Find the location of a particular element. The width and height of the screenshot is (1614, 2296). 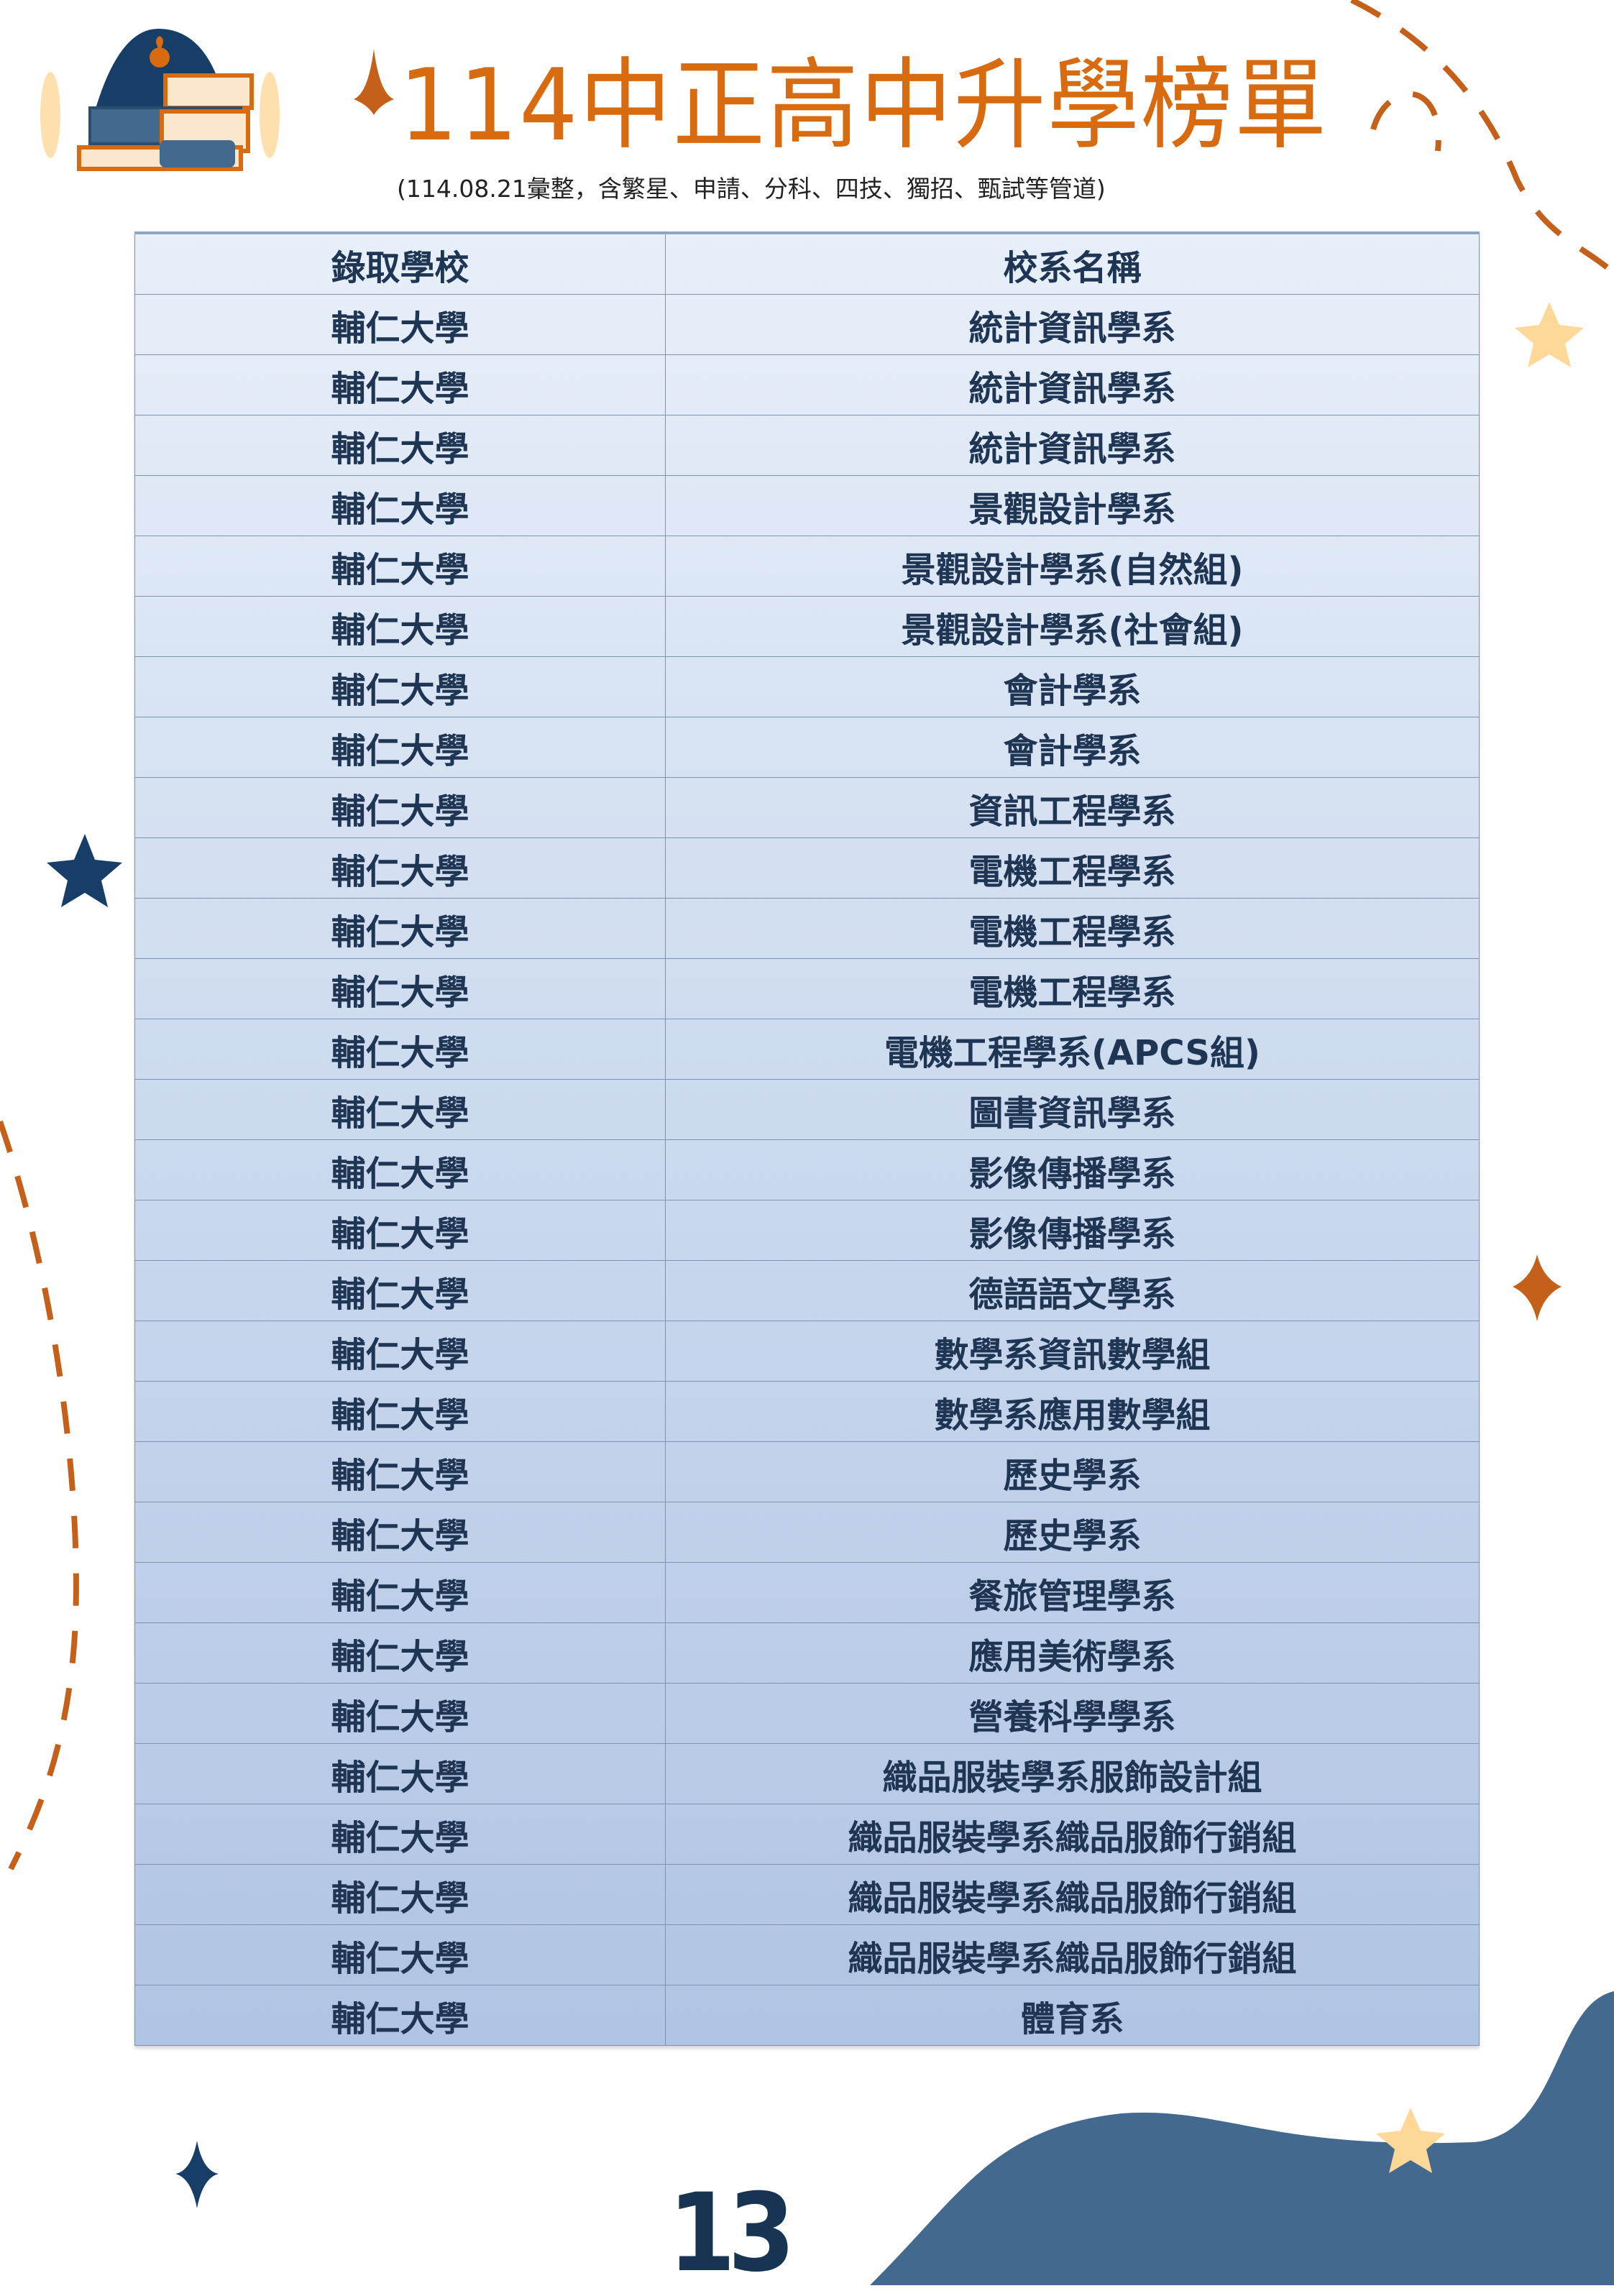

table-row: 輔仁大學 電機工程學系(APCS組) is located at coordinates (807, 1049).